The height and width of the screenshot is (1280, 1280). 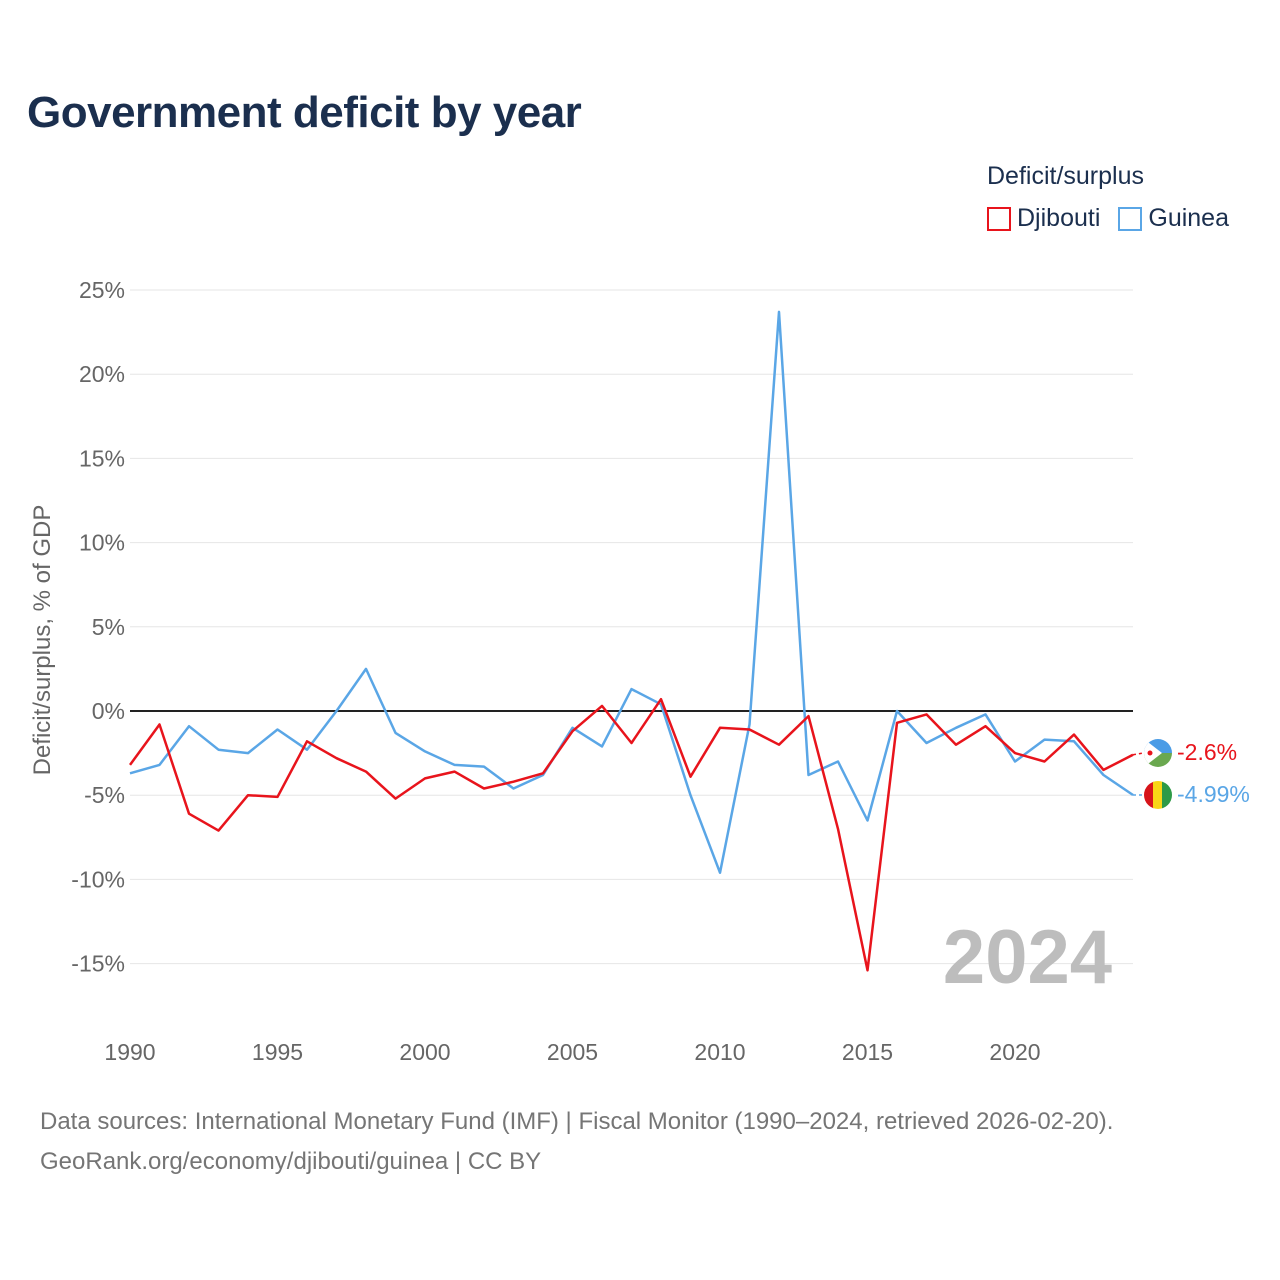 I want to click on y-tick-label: -15%, so click(x=98, y=964).